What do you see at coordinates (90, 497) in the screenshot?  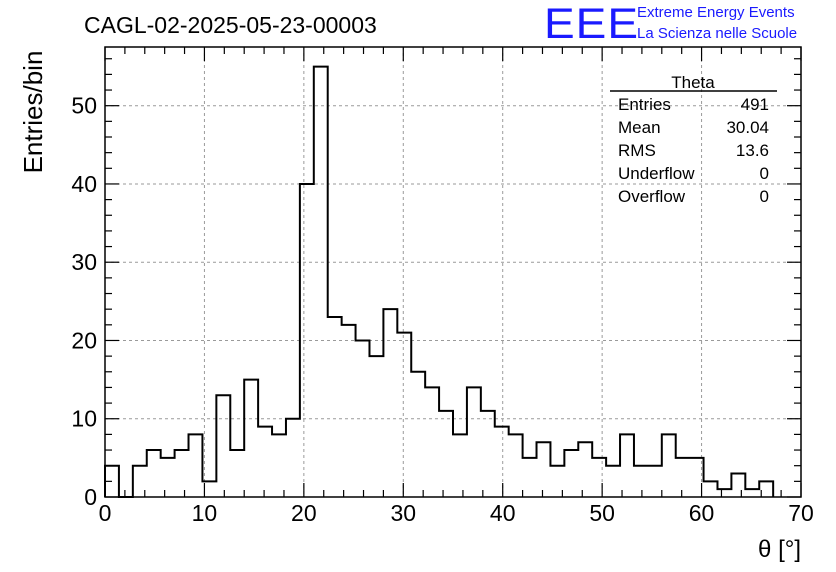 I see `y-tick-label: 0` at bounding box center [90, 497].